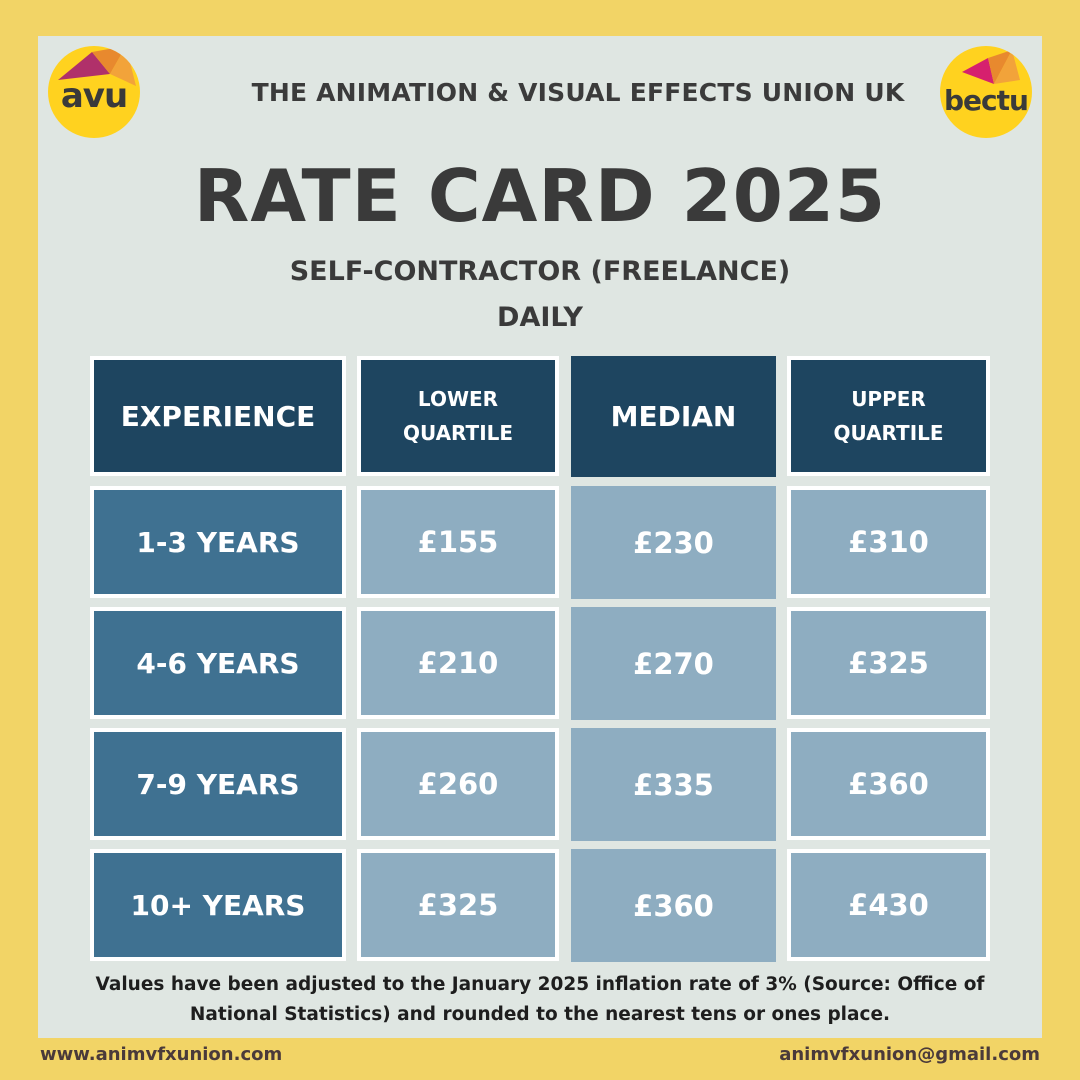  What do you see at coordinates (888, 905) in the screenshot?
I see `table-cell-upper-quartile: £430` at bounding box center [888, 905].